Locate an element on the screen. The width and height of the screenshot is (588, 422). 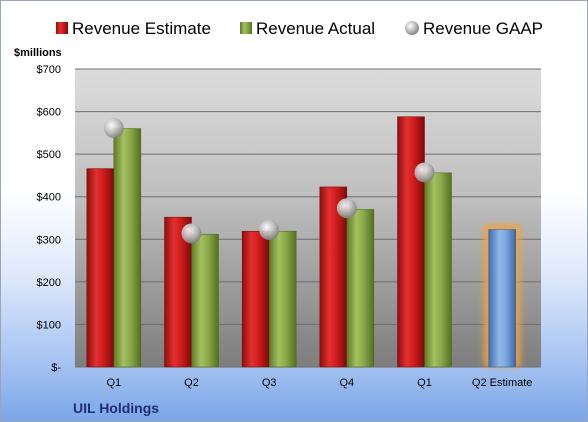
y-unit-label: $millions is located at coordinates (38, 53).